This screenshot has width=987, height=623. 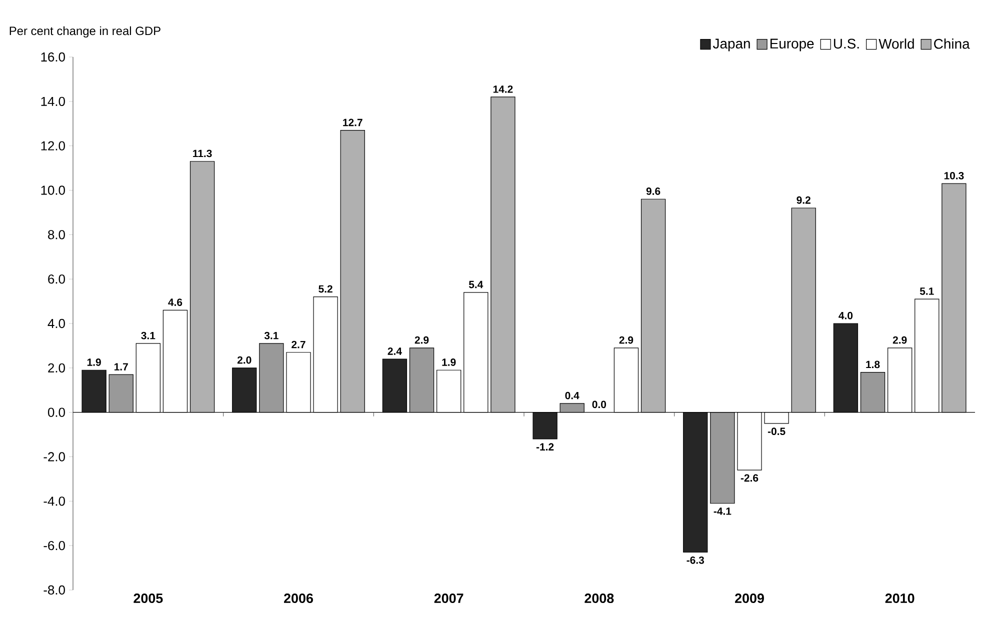 I want to click on data-label: -1.2, so click(x=545, y=446).